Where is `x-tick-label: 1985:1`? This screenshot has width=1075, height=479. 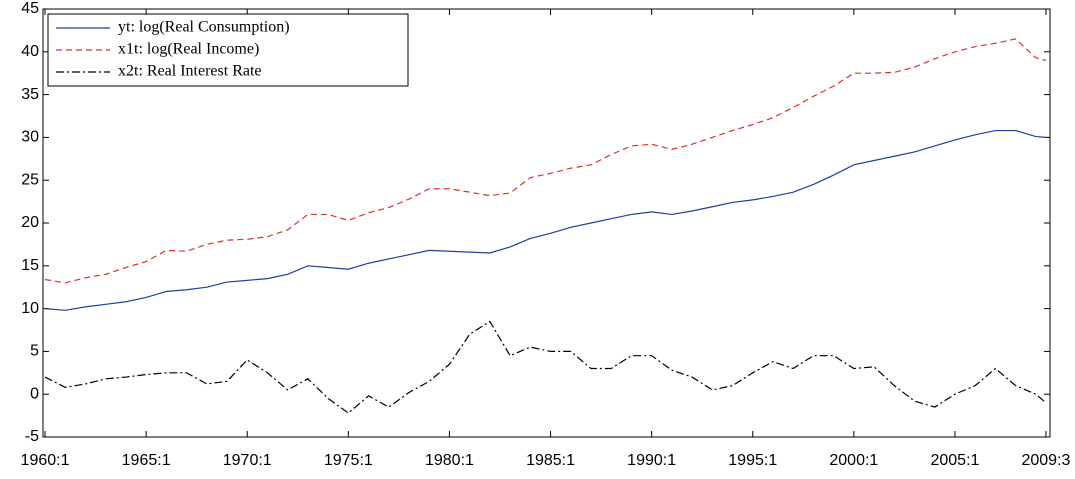 x-tick-label: 1985:1 is located at coordinates (550, 460).